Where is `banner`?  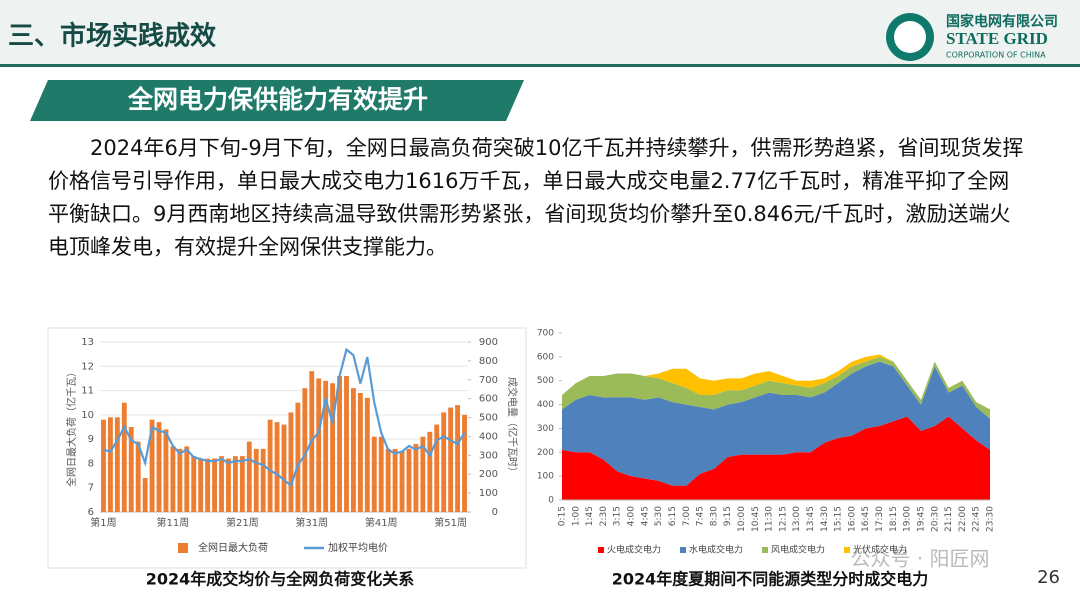 banner is located at coordinates (277, 100).